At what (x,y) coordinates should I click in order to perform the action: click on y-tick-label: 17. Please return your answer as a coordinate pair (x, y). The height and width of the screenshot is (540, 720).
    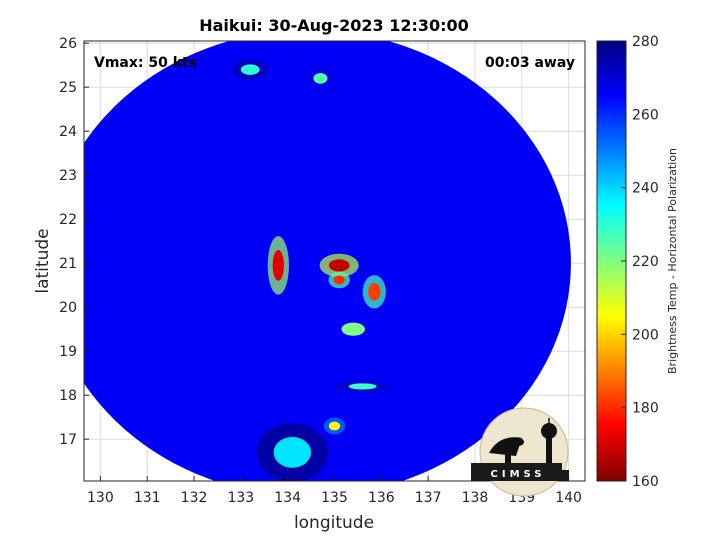
    Looking at the image, I should click on (68, 440).